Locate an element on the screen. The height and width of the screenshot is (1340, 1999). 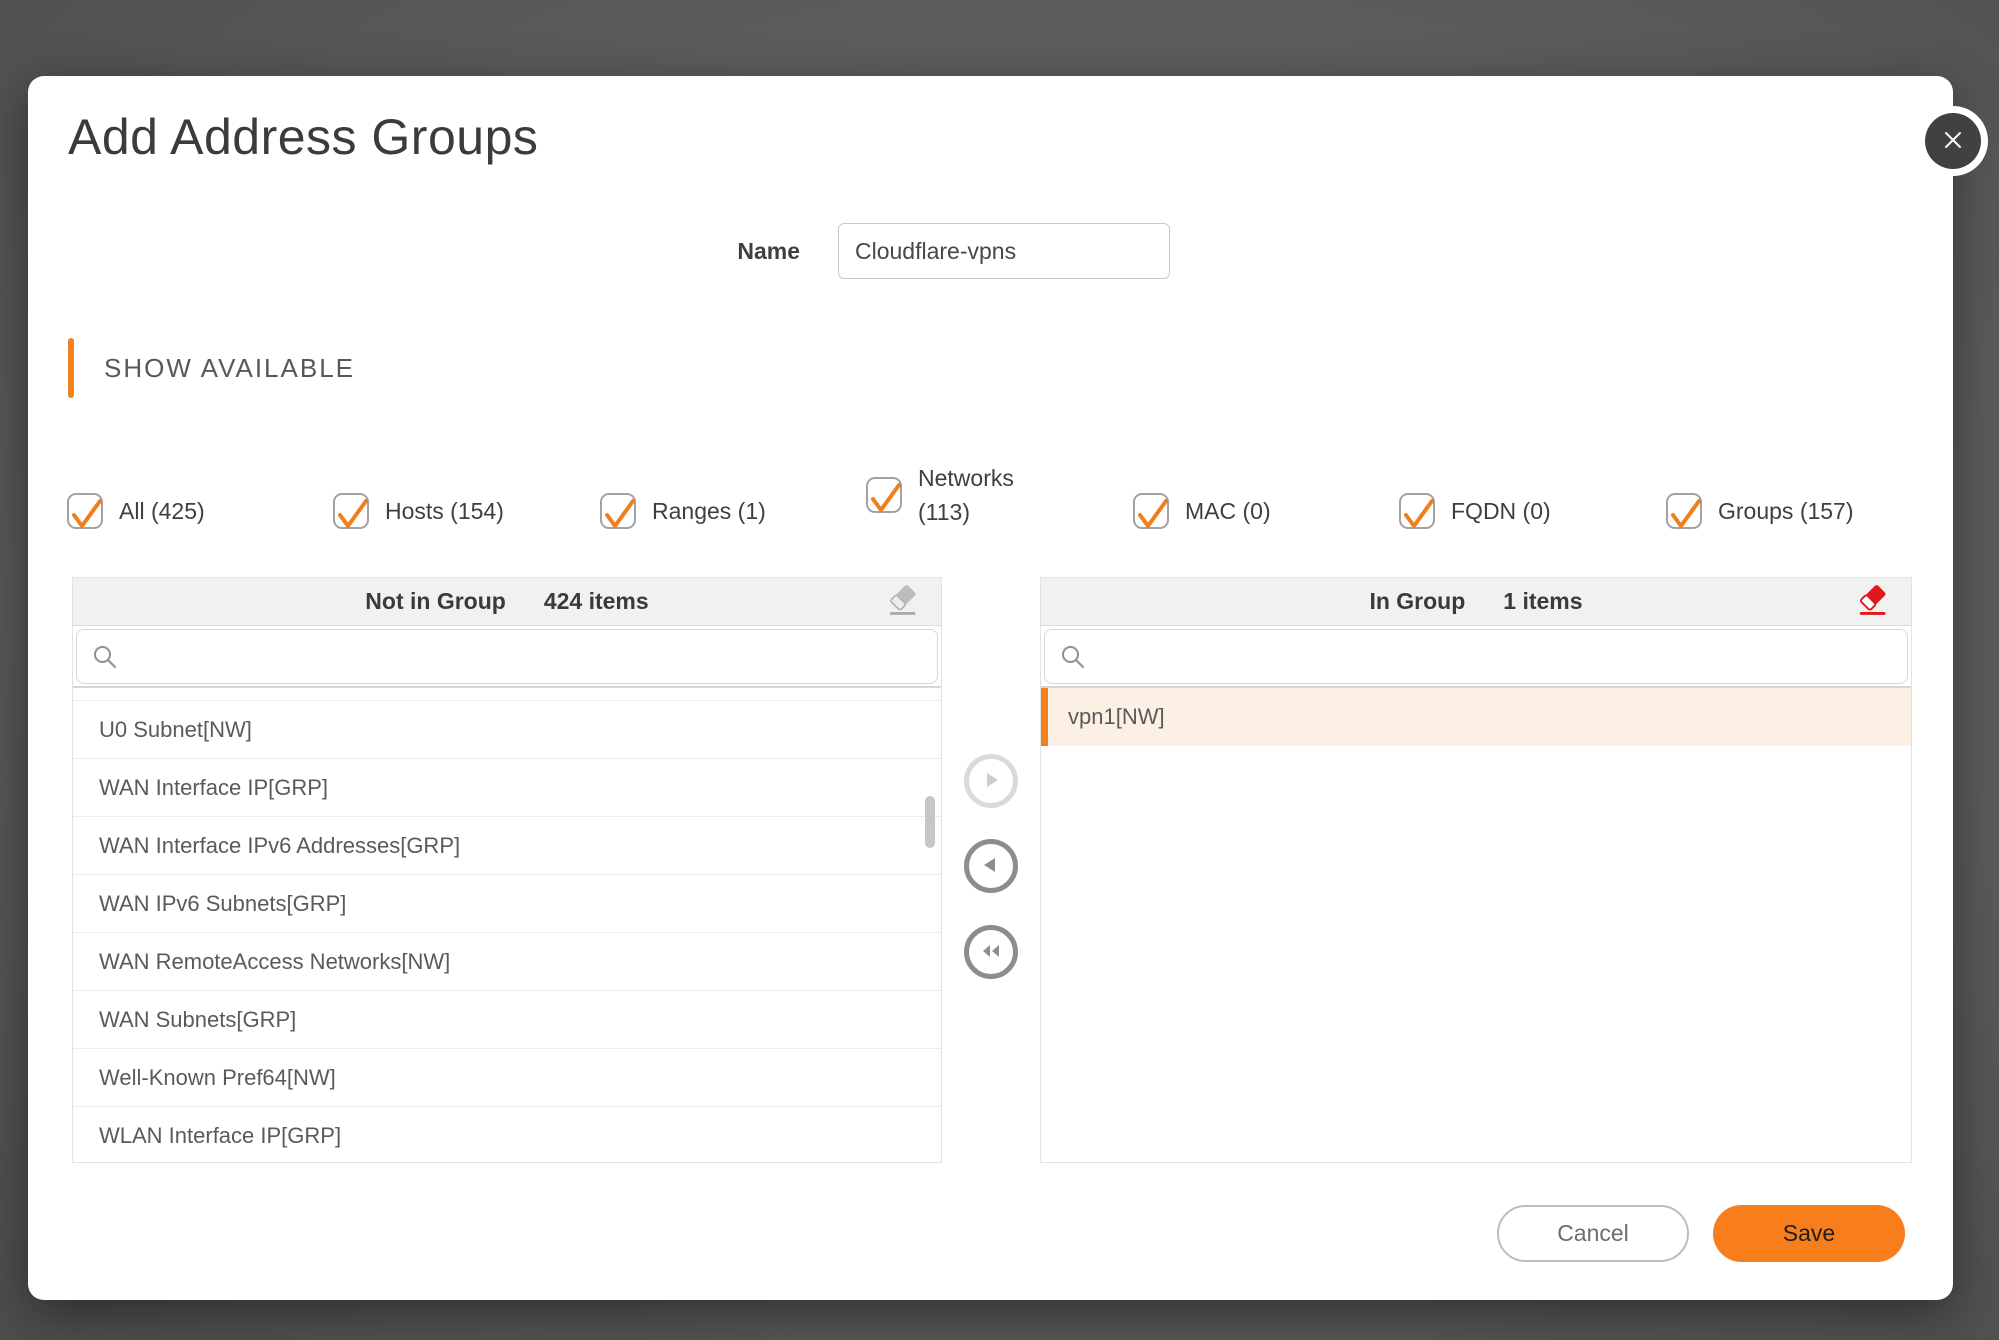
panel-title: Not in Group is located at coordinates (435, 601).